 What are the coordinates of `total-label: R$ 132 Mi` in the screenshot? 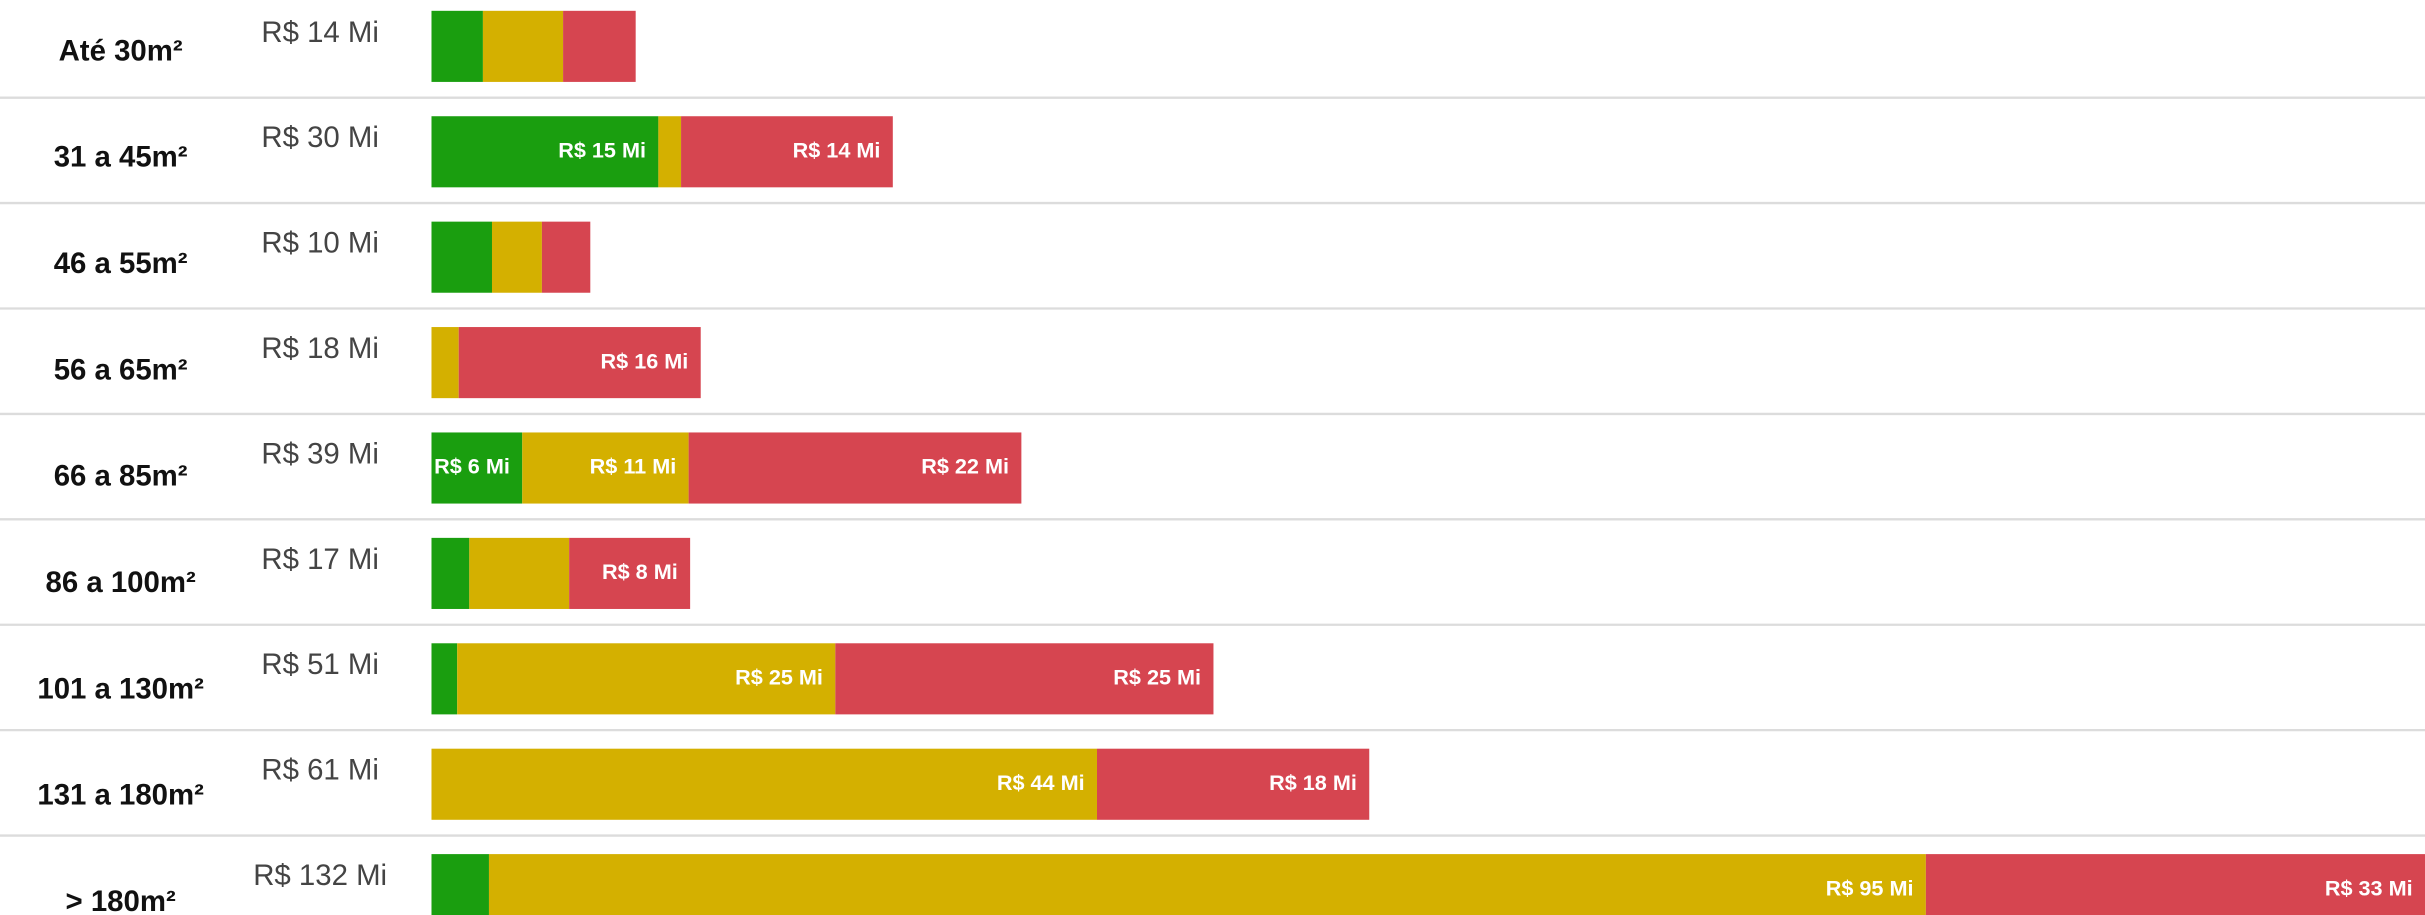 It's located at (320, 875).